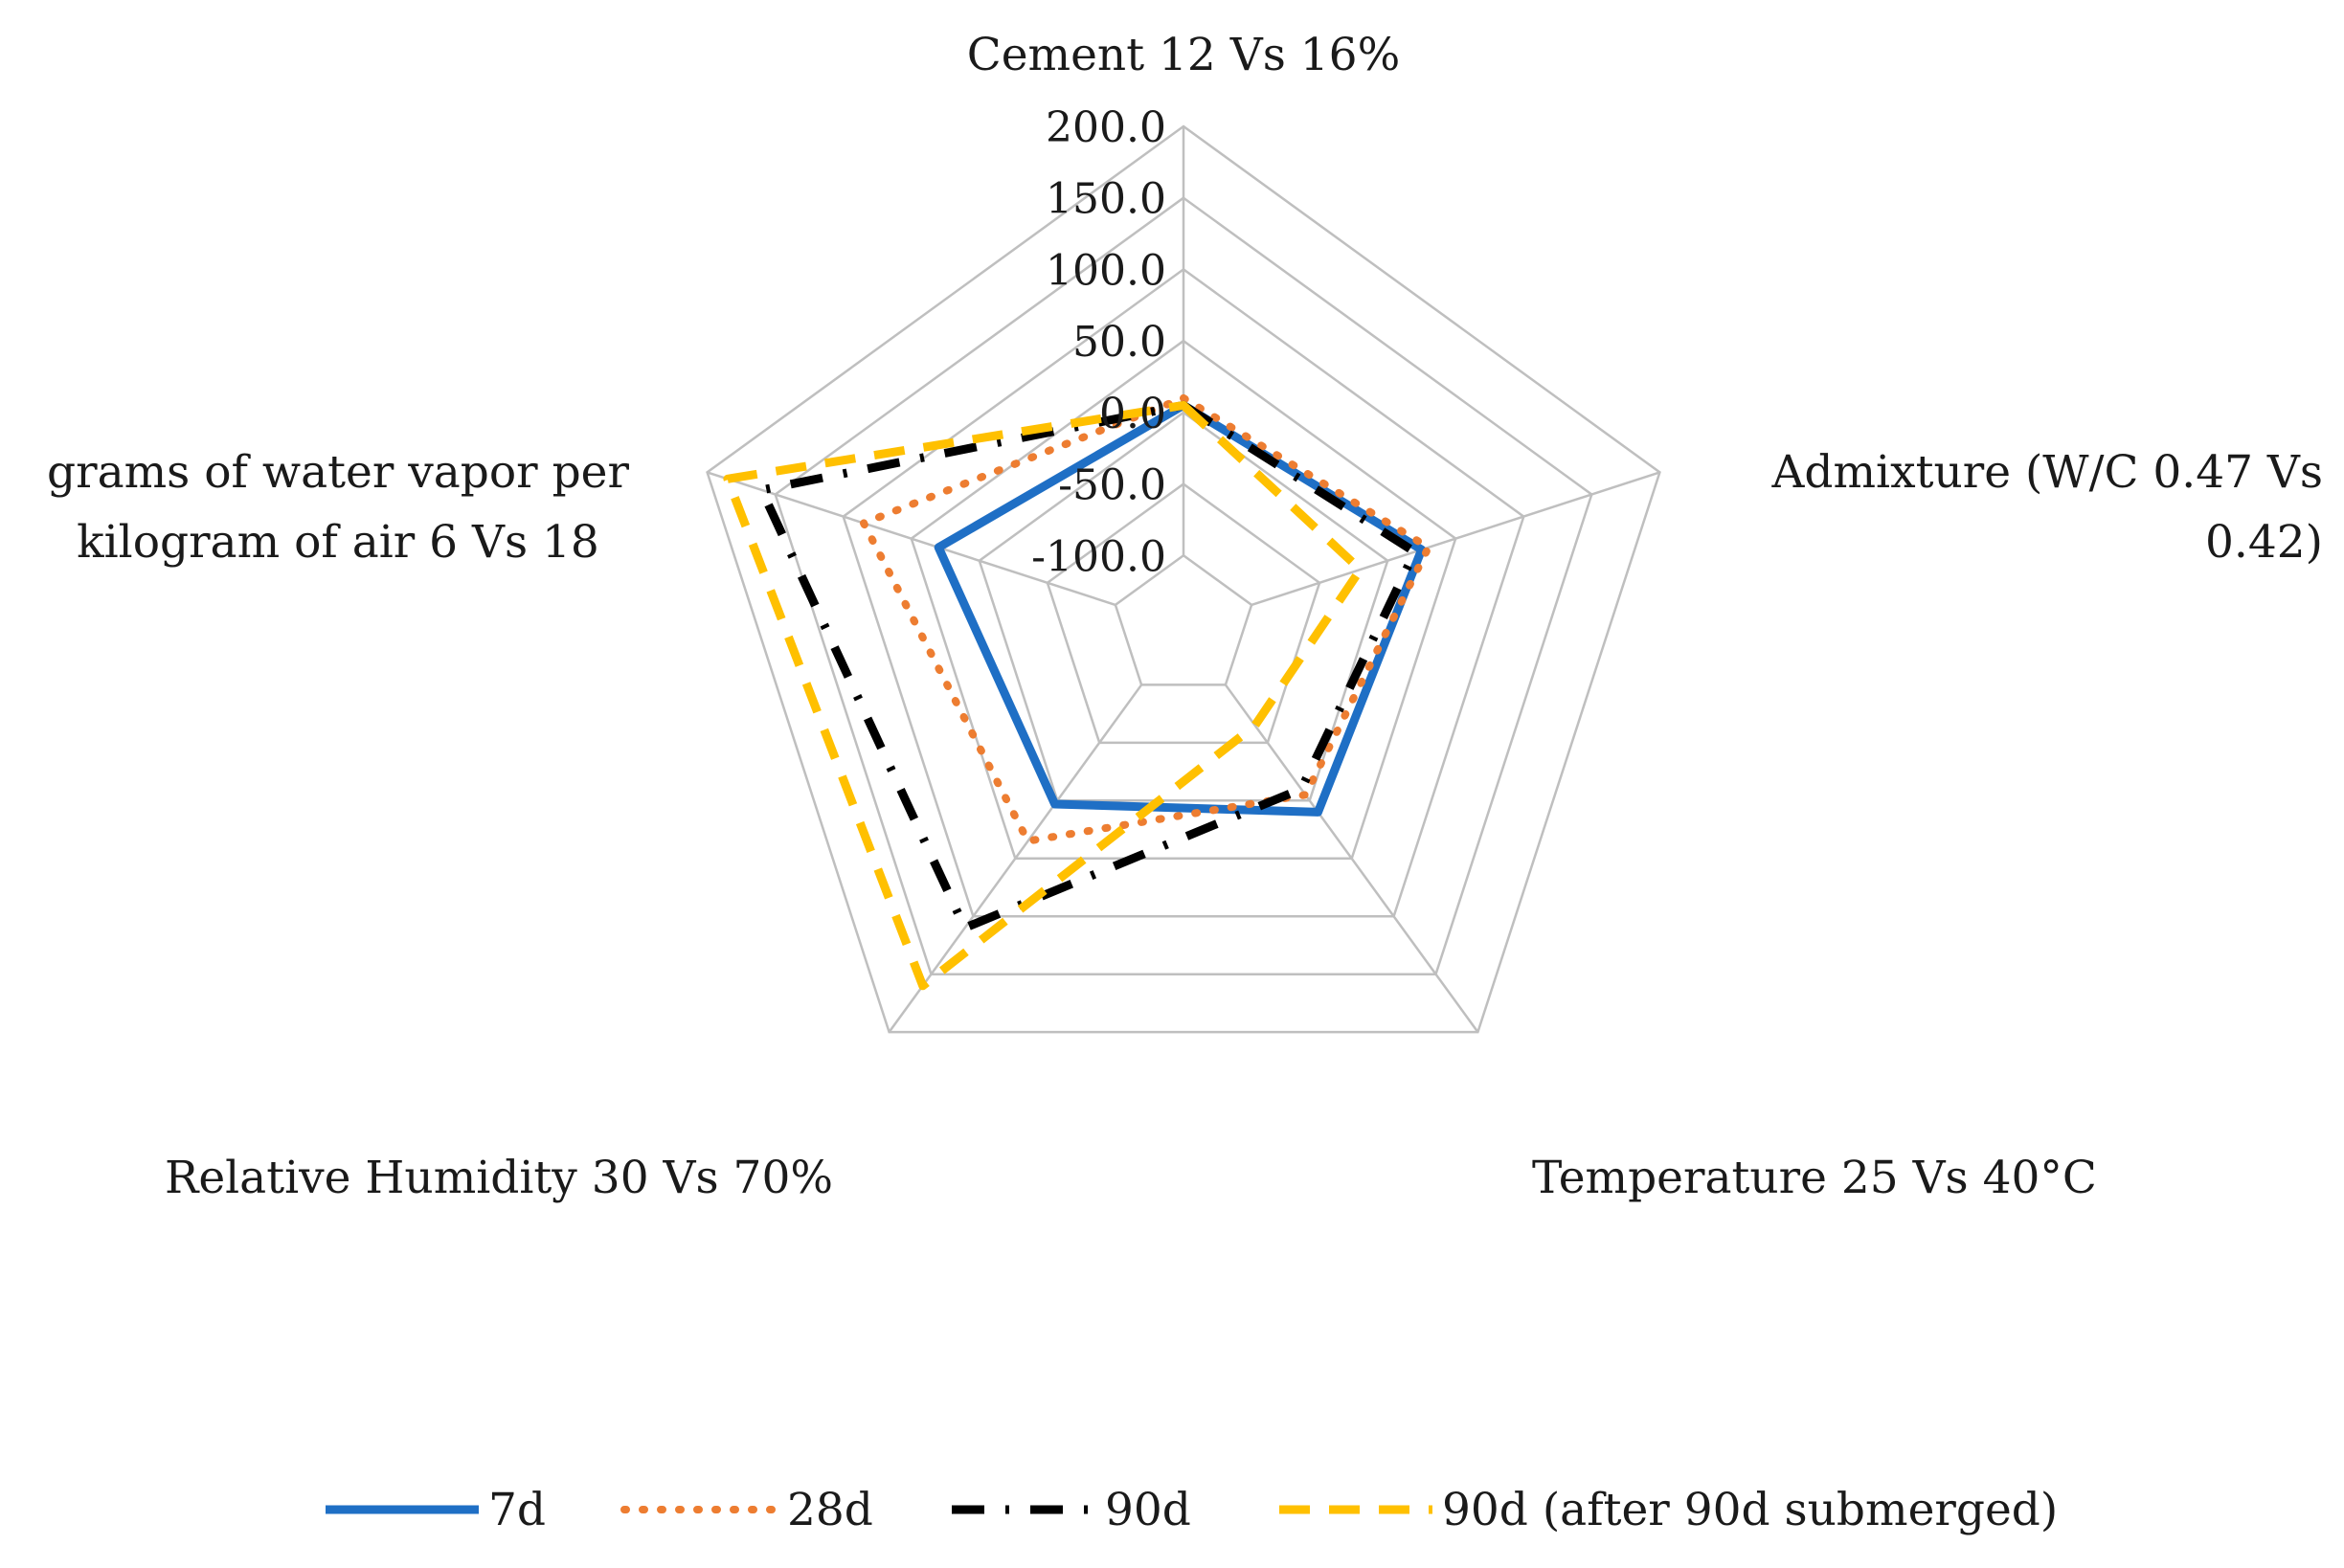 Image resolution: width=2344 pixels, height=1568 pixels. Describe the element at coordinates (1148, 1510) in the screenshot. I see `legend-label-90d: 90d` at that location.